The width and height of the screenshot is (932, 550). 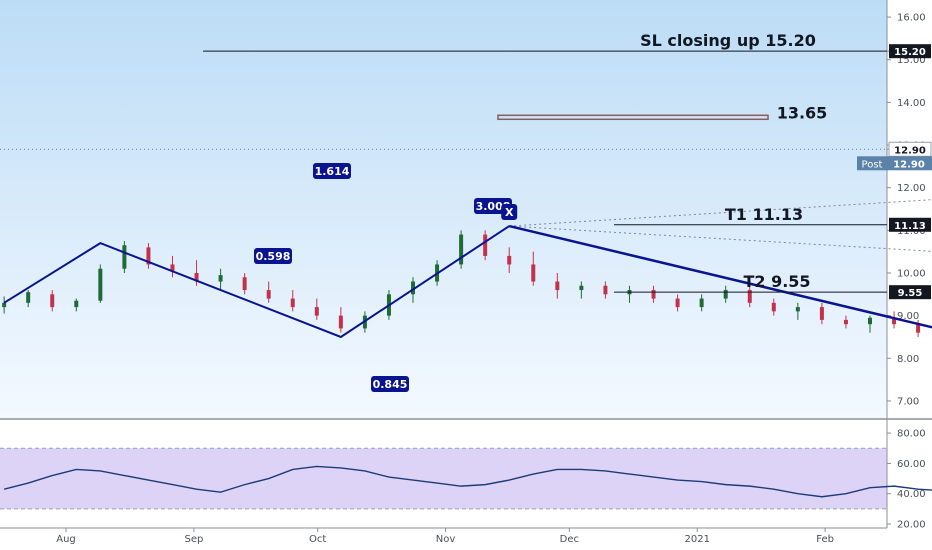 What do you see at coordinates (467, 481) in the screenshot?
I see `oscillator-line` at bounding box center [467, 481].